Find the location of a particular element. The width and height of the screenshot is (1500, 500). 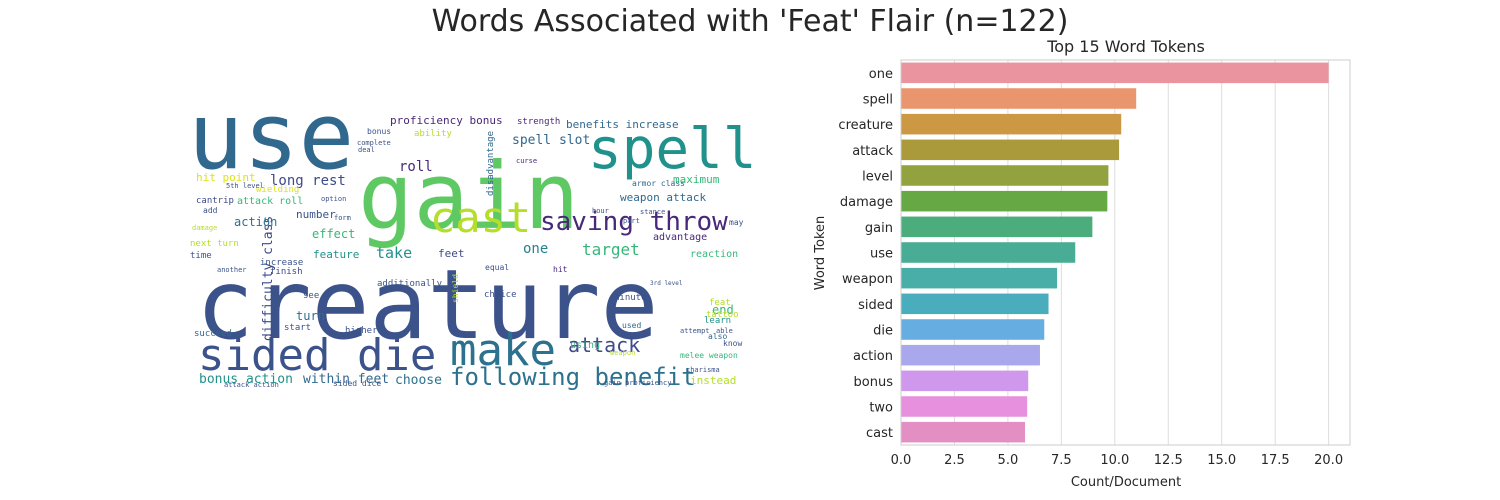

word-cloud-word: take is located at coordinates (394, 253).